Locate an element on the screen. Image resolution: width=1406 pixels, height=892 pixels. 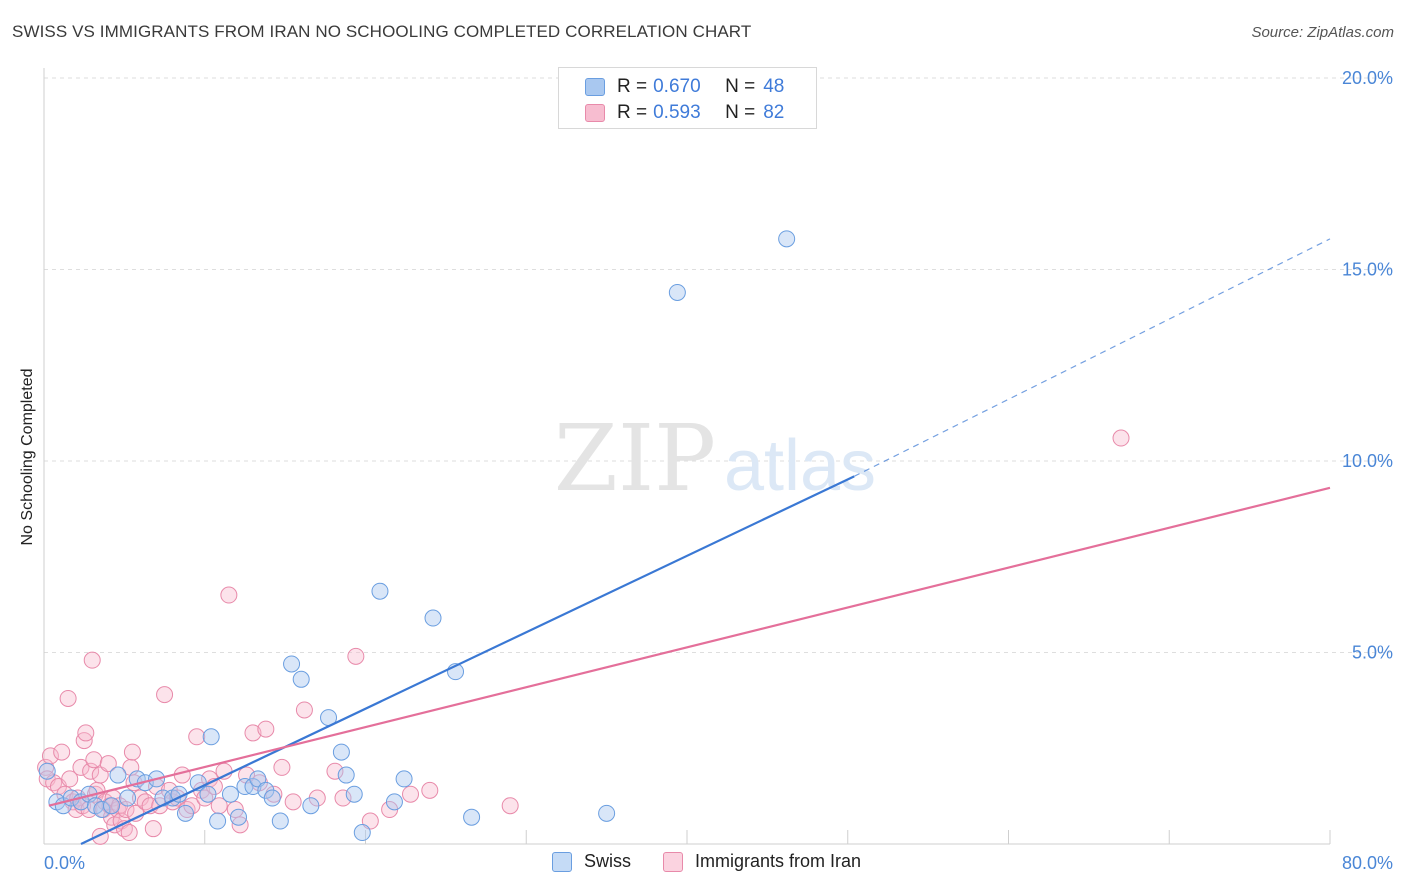
n-value: 48 is located at coordinates (774, 86).